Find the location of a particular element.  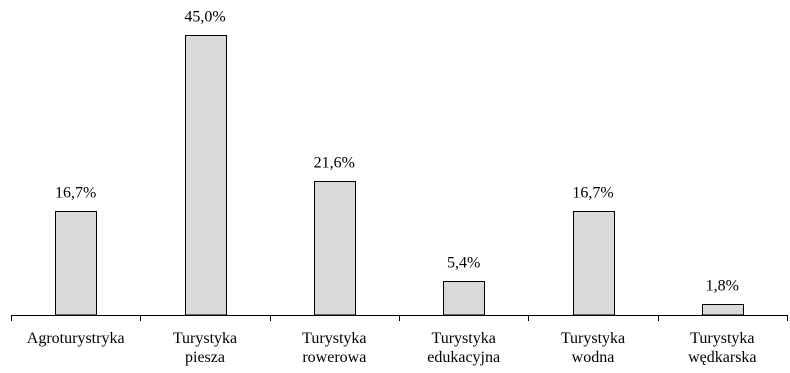

x-axis-tick-label-line: edukacyjna is located at coordinates (463, 357).